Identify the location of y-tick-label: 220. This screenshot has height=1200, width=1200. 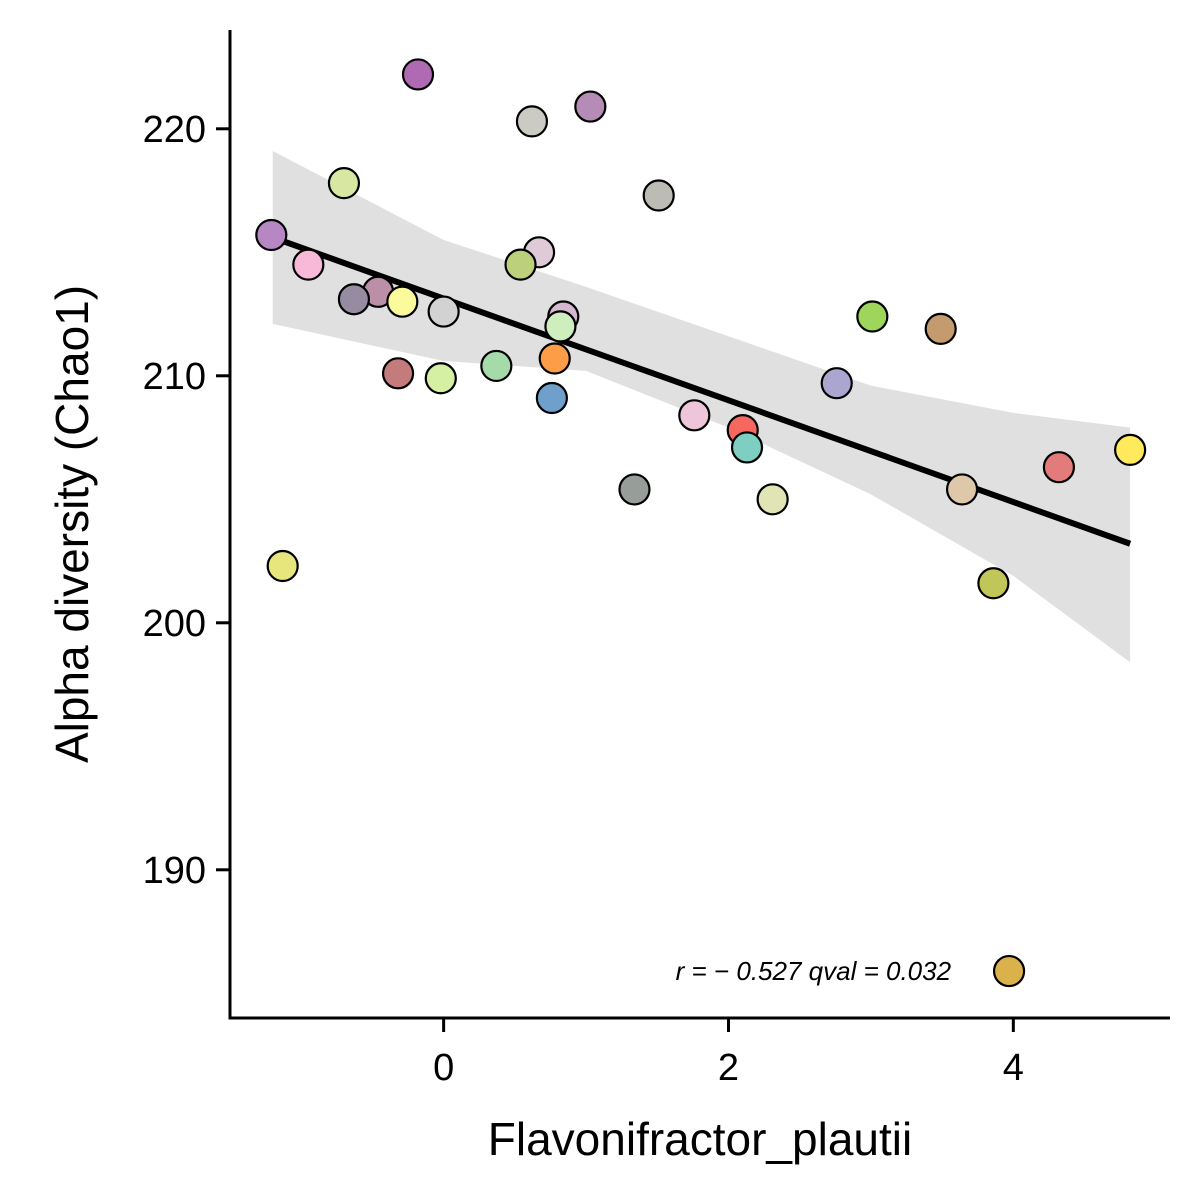
(174, 130).